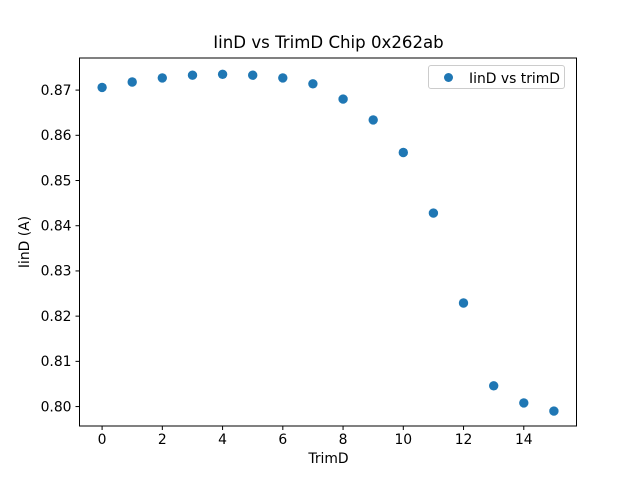 This screenshot has width=640, height=480. I want to click on y-axis-label: IinD (A), so click(25, 242).